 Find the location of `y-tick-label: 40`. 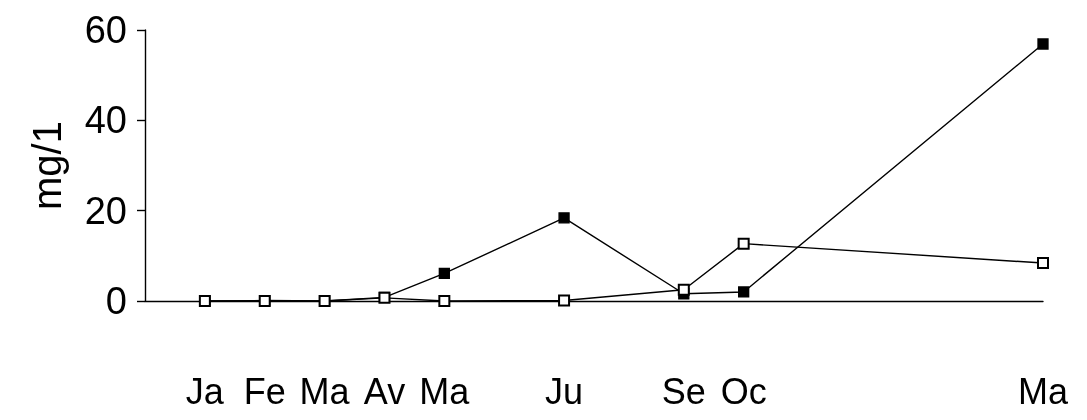

y-tick-label: 40 is located at coordinates (105, 120).